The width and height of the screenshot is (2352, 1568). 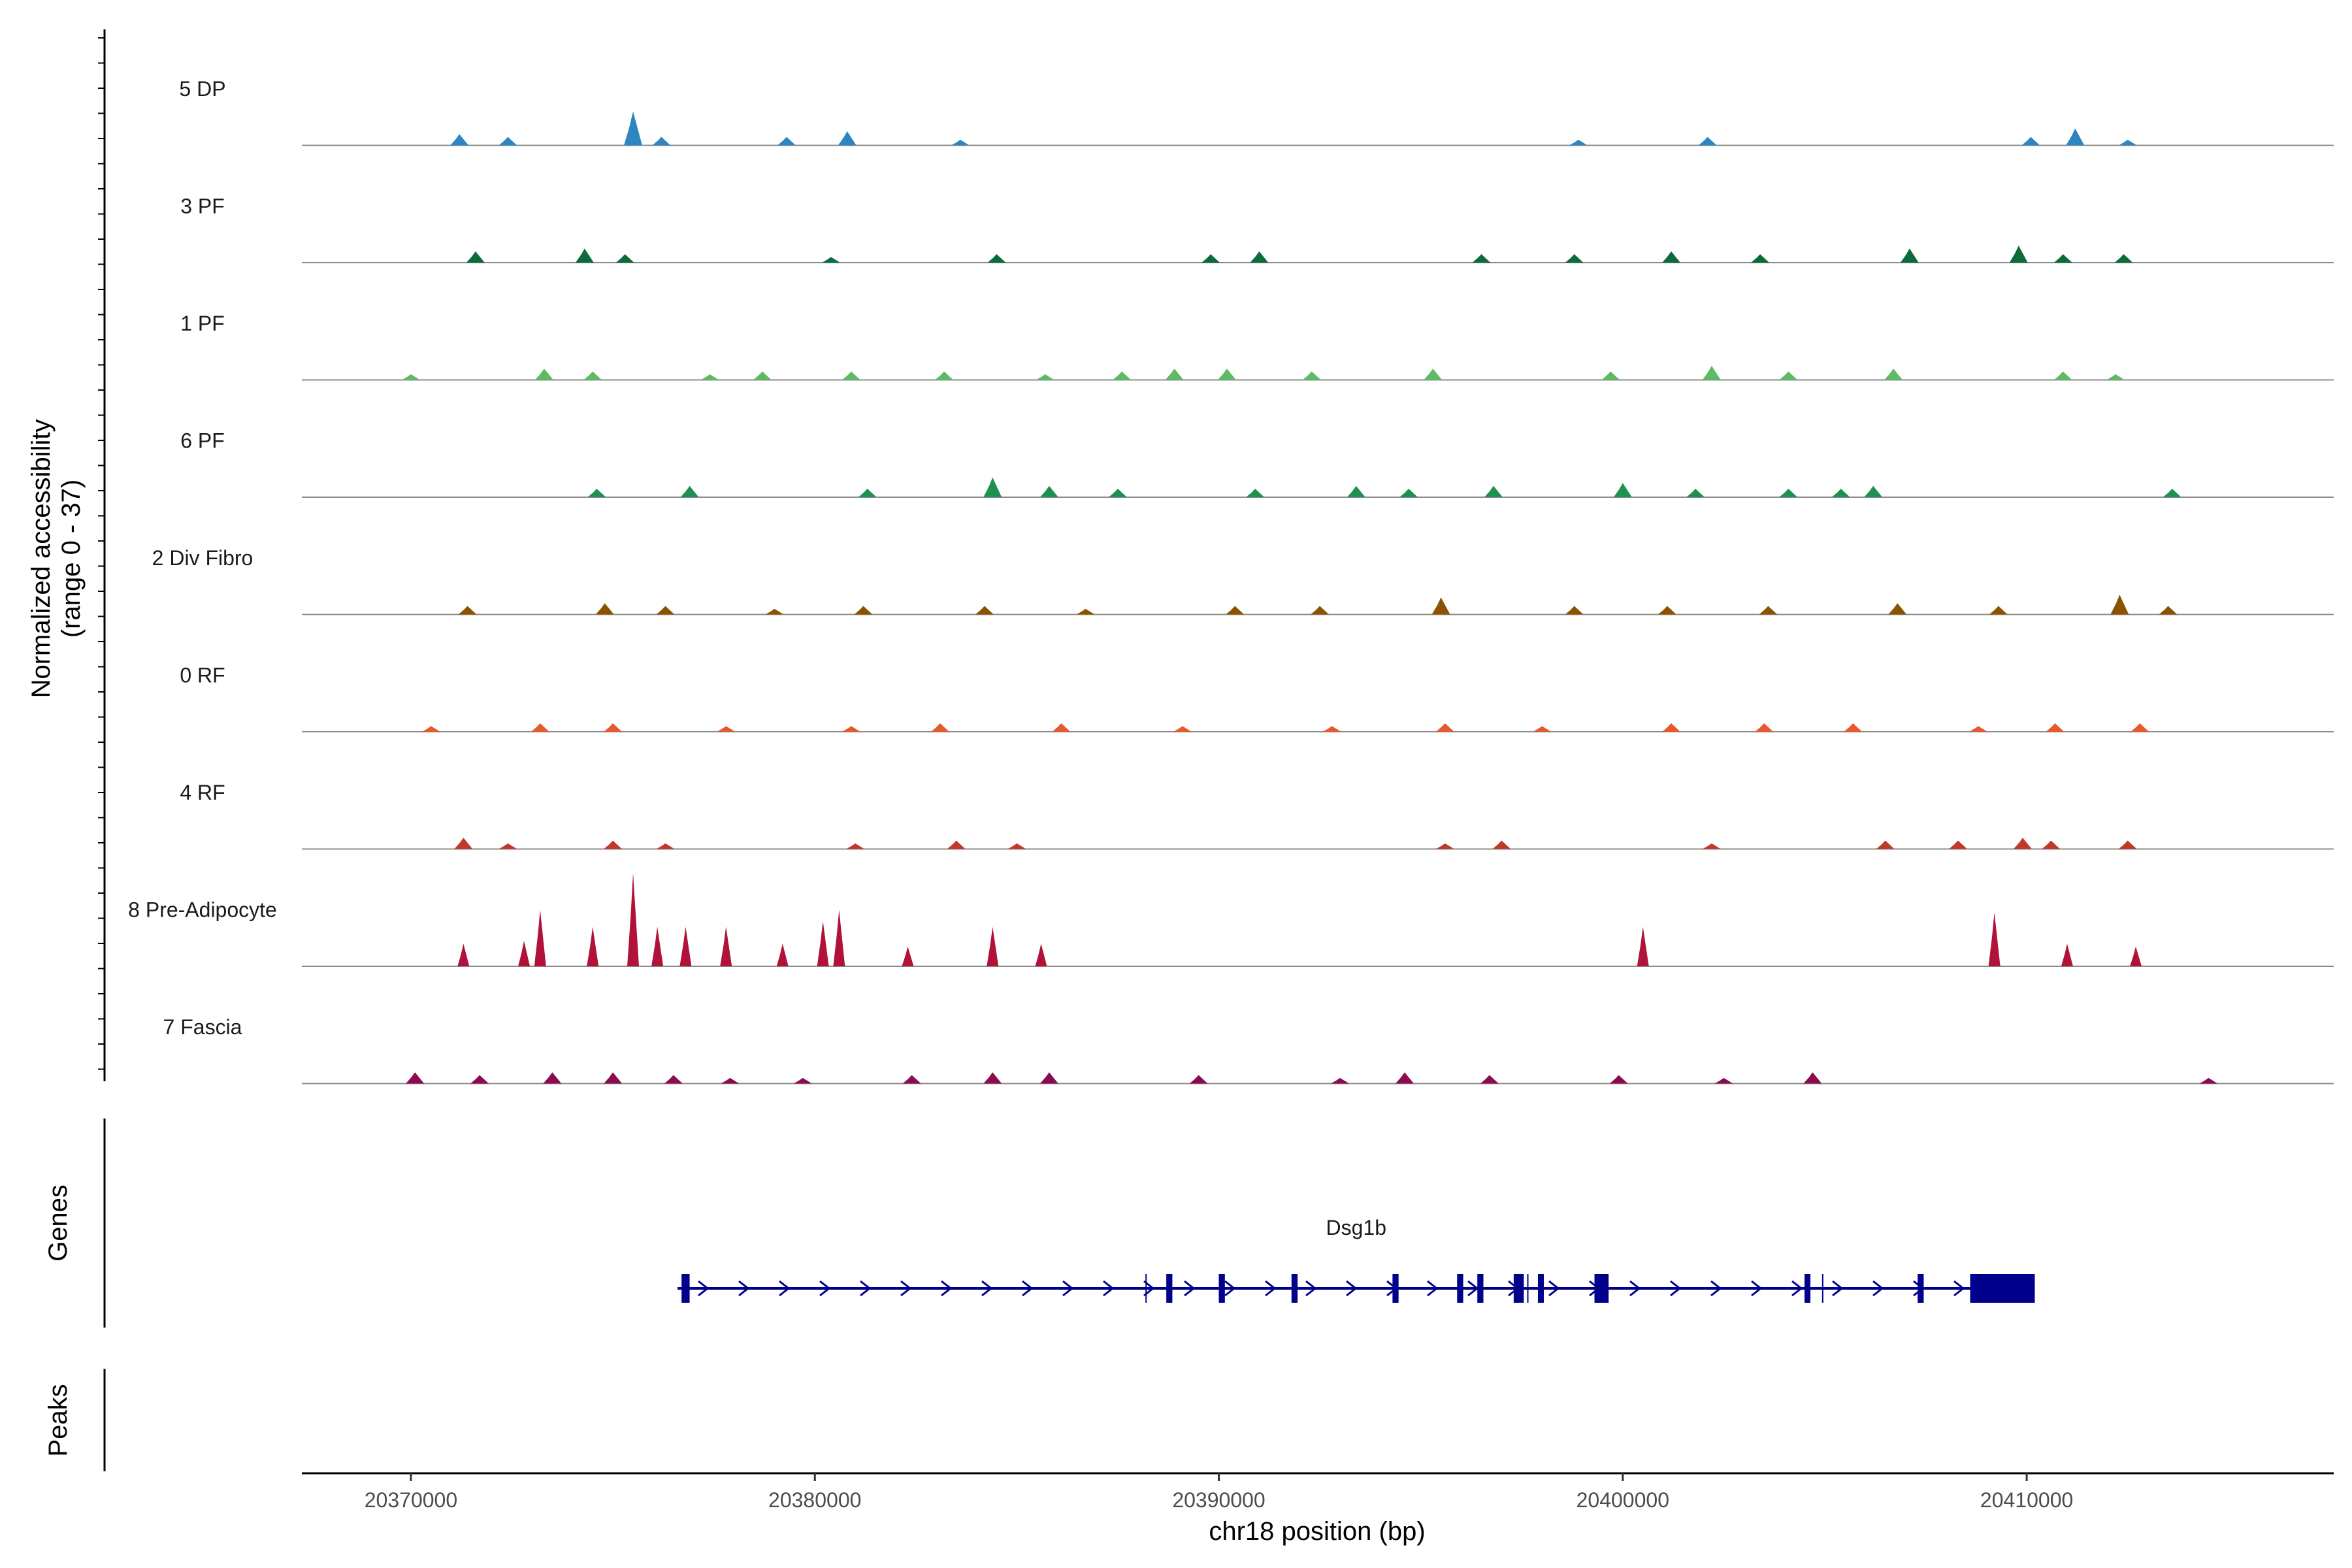 What do you see at coordinates (2026, 1500) in the screenshot?
I see `x-tick-label: 20410000` at bounding box center [2026, 1500].